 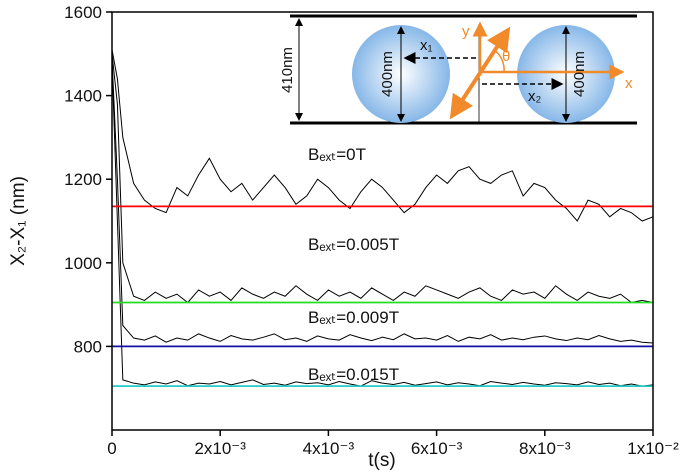 What do you see at coordinates (83, 179) in the screenshot?
I see `y-tick-label: 1200` at bounding box center [83, 179].